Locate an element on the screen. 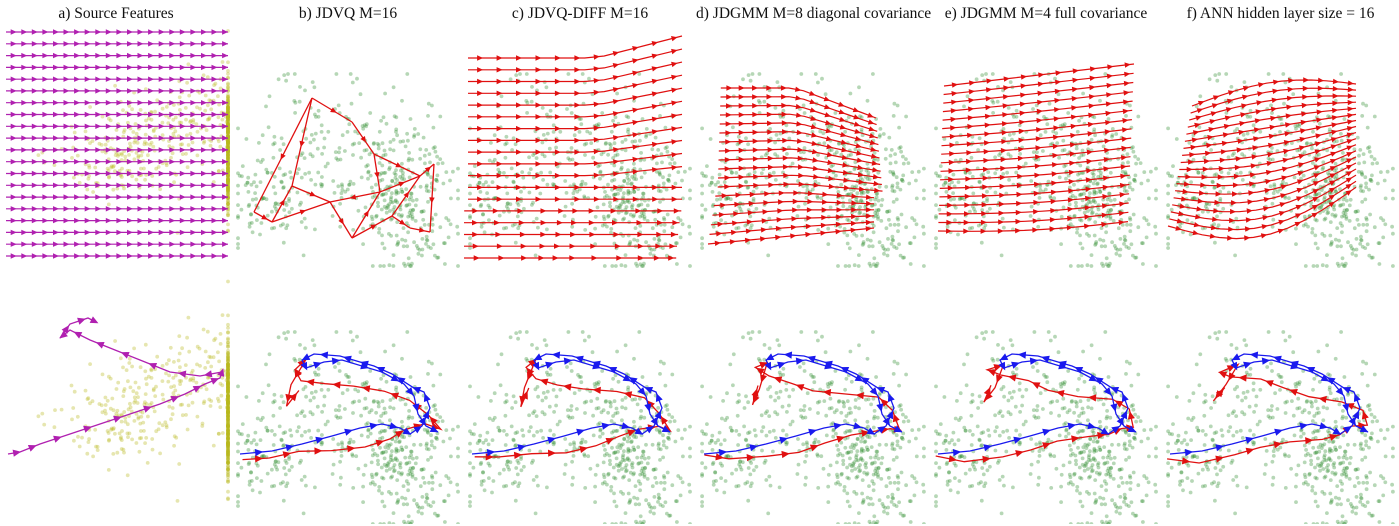  panel-f-trajectory is located at coordinates (1280, 427).